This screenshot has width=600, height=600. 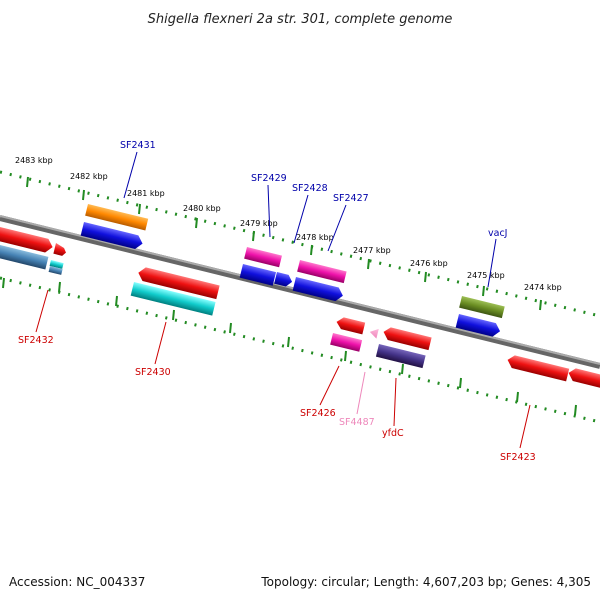 I want to click on feature-sf2430-red, so click(x=178, y=283).